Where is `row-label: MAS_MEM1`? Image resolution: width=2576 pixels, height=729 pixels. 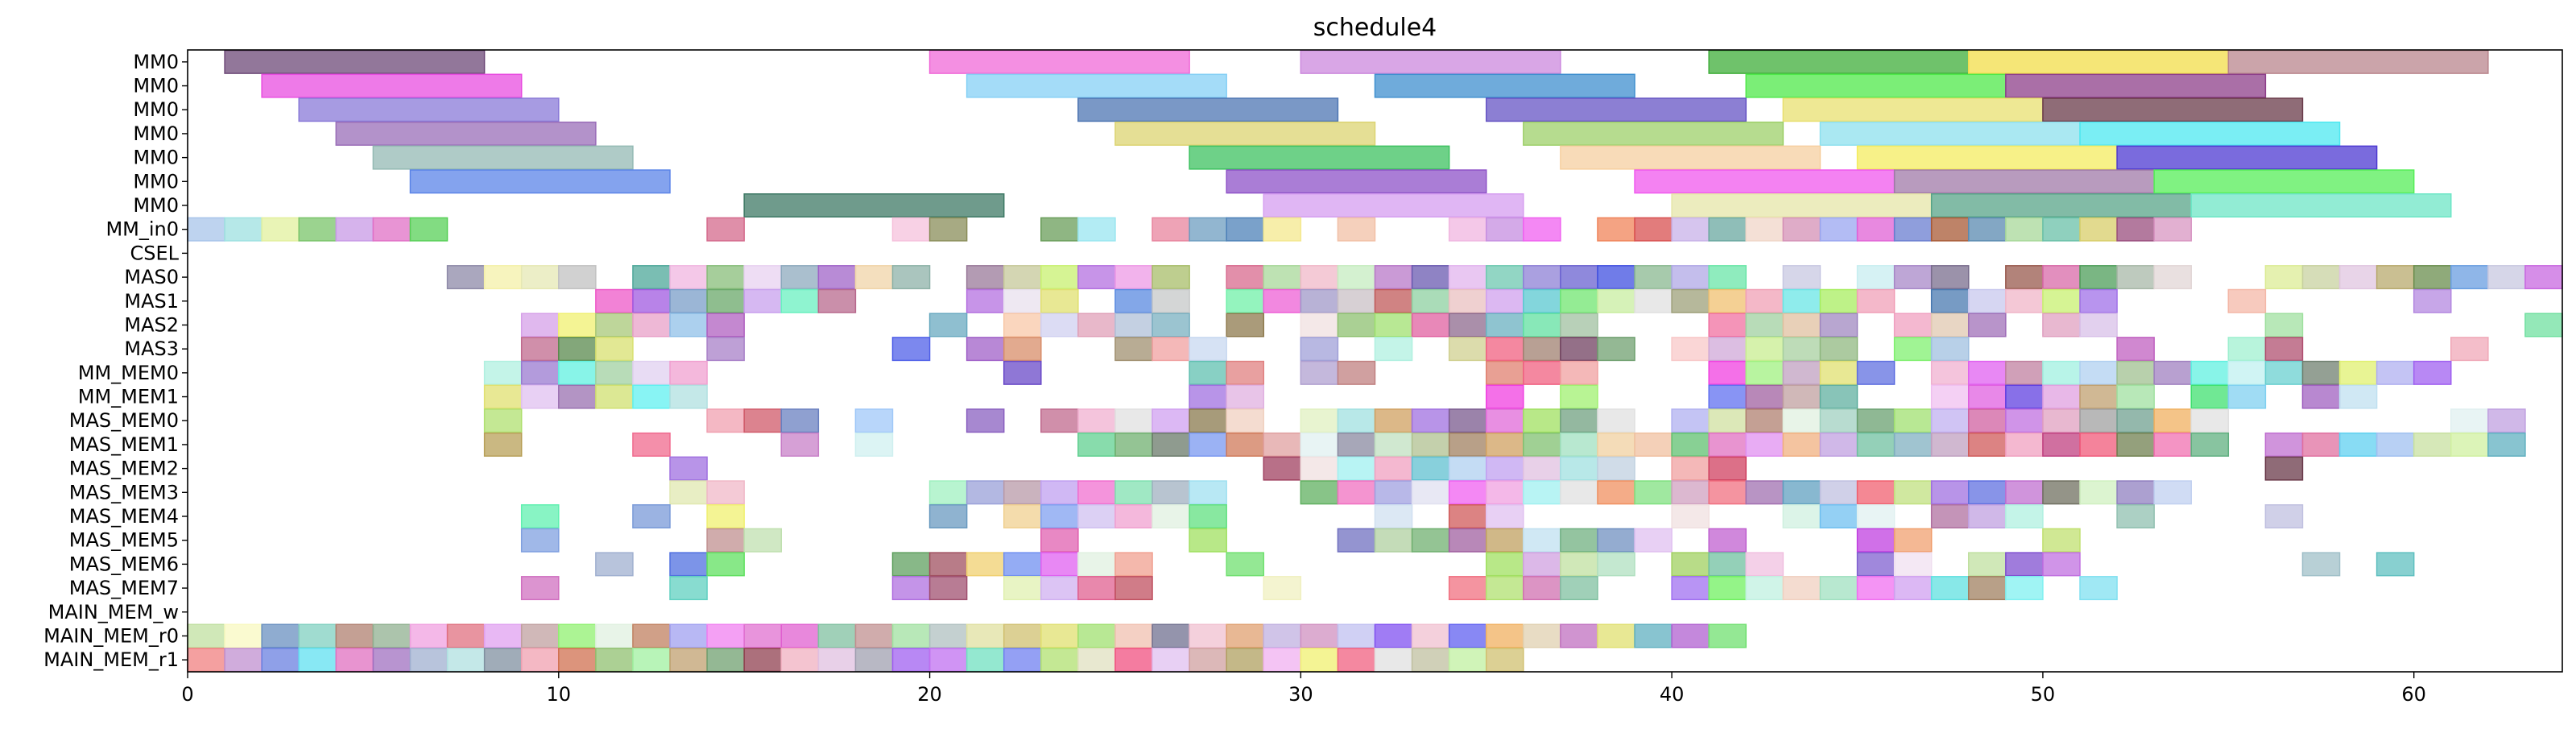 row-label: MAS_MEM1 is located at coordinates (124, 444).